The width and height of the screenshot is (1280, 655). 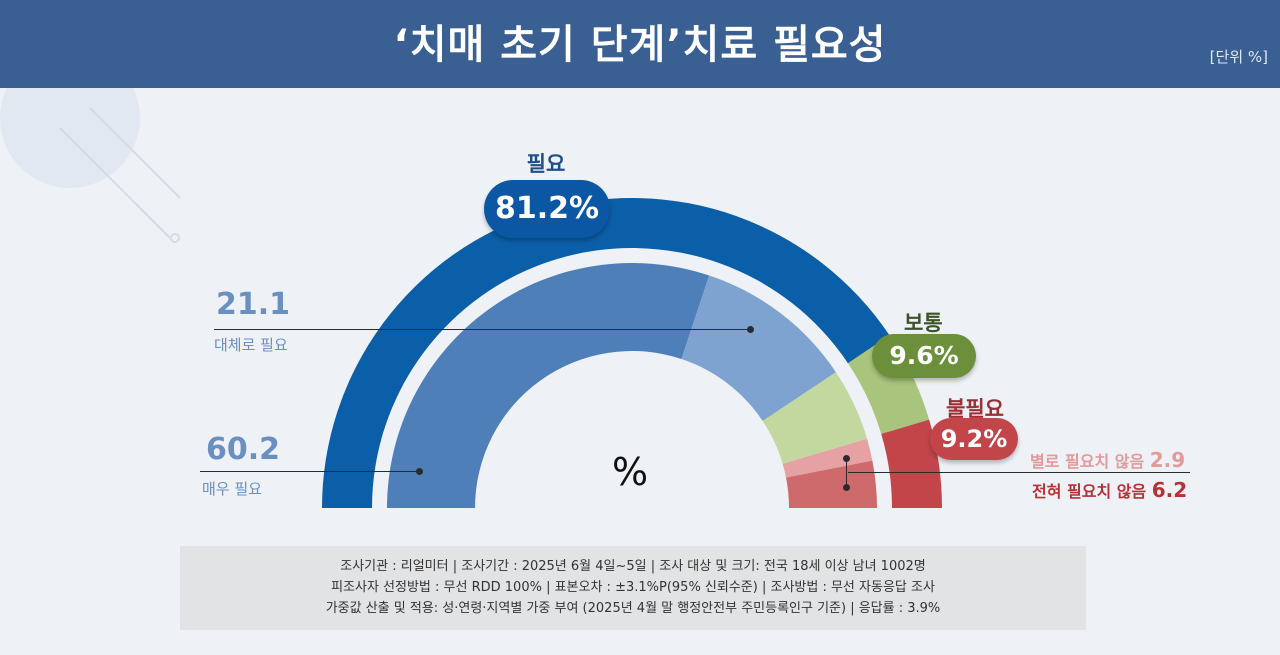 I want to click on group-label-notneed: 불필요, so click(x=975, y=409).